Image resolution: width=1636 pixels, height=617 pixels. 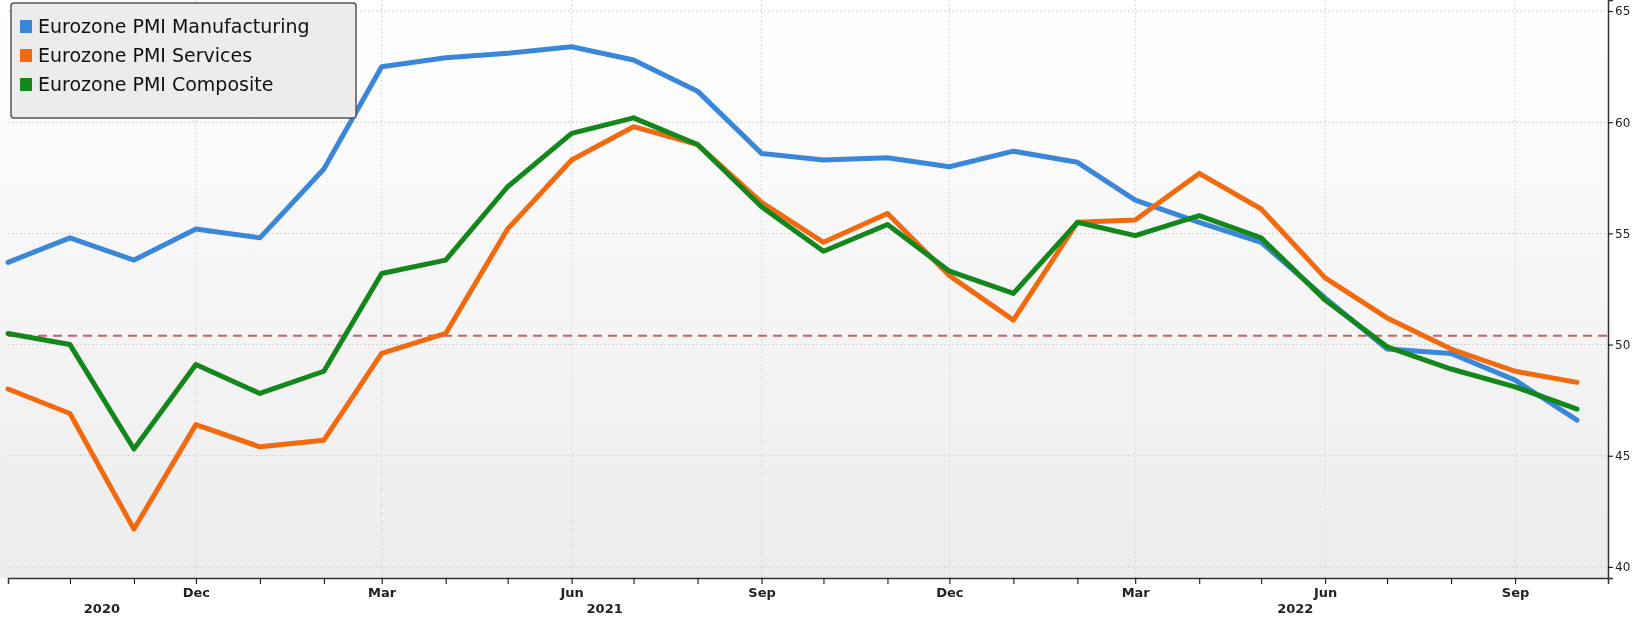 What do you see at coordinates (1623, 344) in the screenshot?
I see `y-tick-label: 50` at bounding box center [1623, 344].